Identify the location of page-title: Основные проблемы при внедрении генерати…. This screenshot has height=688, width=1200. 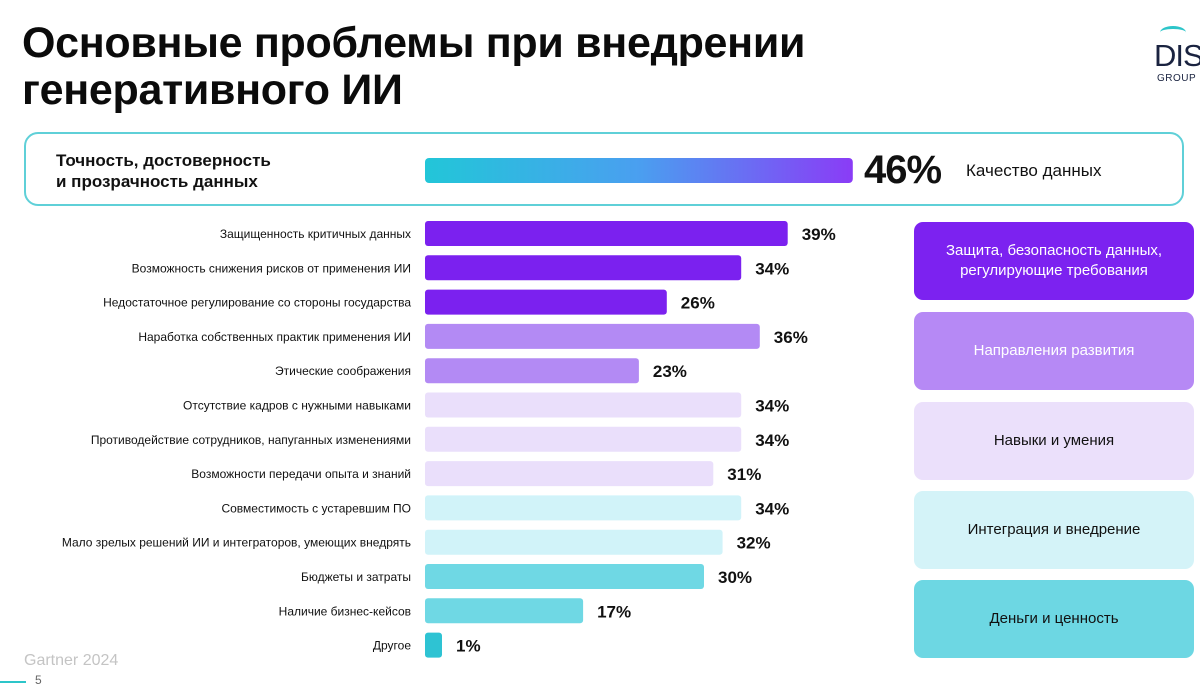
(413, 67).